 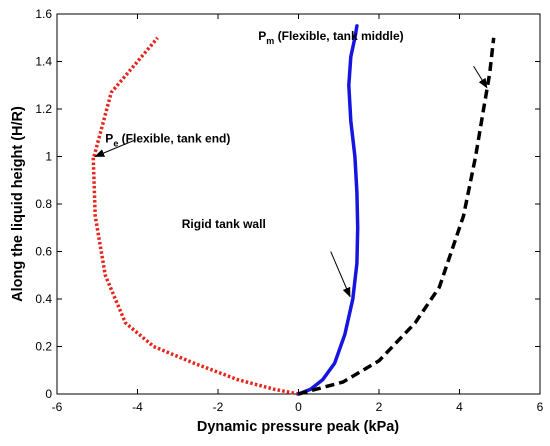 I want to click on x-tick-label: -6, so click(x=57, y=407).